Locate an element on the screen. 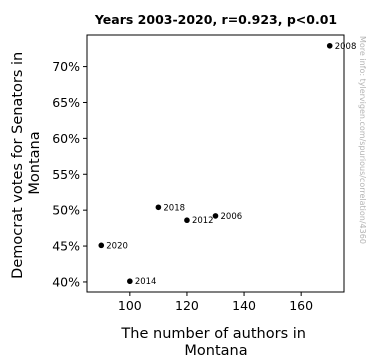 This screenshot has width=368, height=360. y-tick-label: 40% is located at coordinates (66, 281).